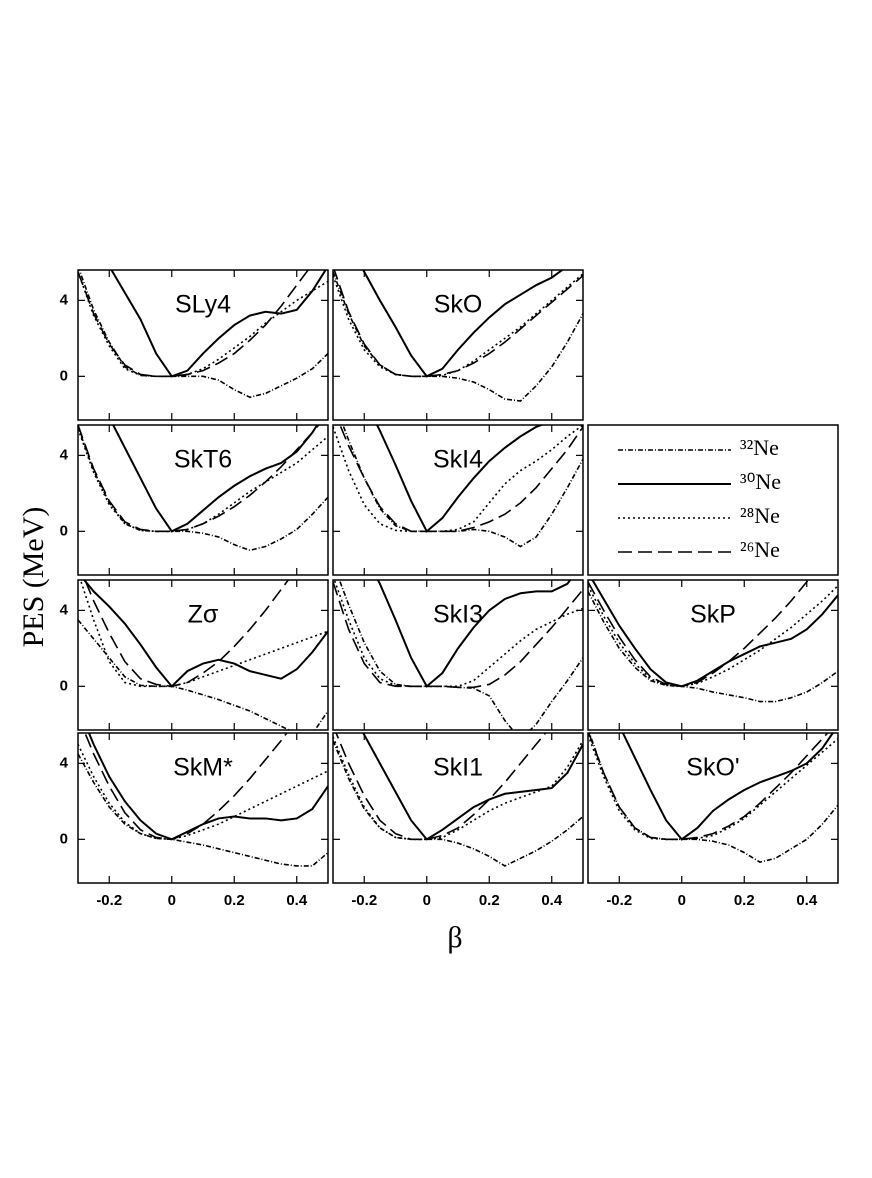  Describe the element at coordinates (203, 768) in the screenshot. I see `panel-title: SkM*` at that location.